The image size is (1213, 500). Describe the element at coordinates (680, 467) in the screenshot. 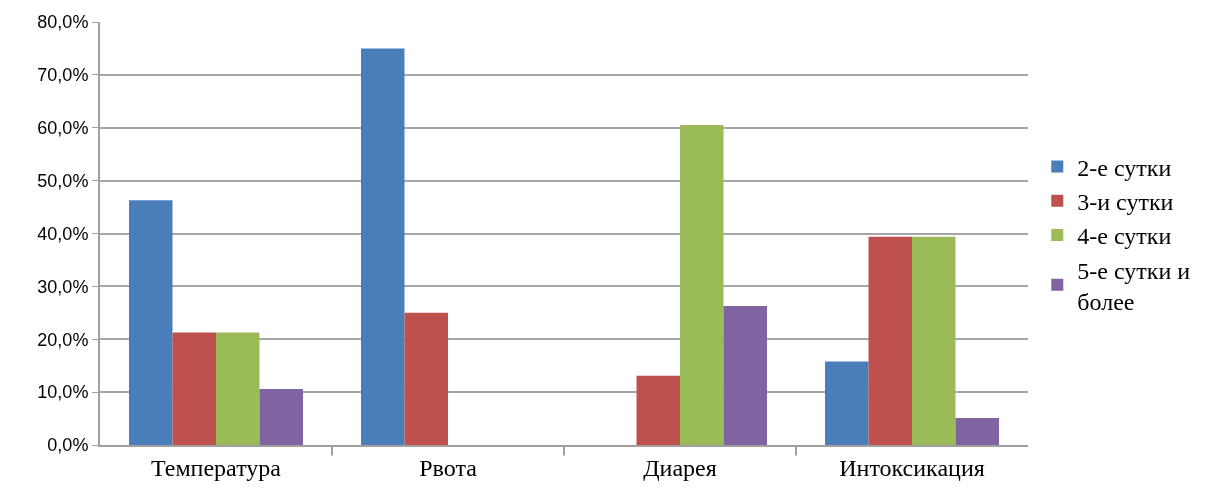

I see `x-tick-label: Диарея` at that location.